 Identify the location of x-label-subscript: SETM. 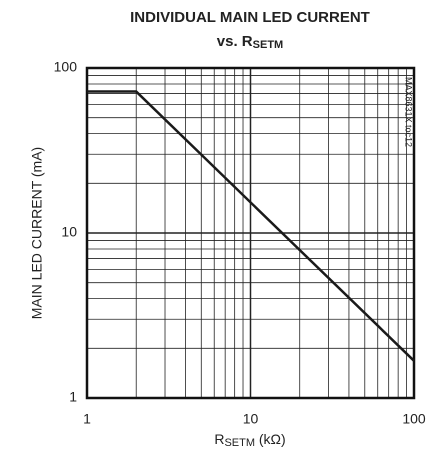
(239, 443).